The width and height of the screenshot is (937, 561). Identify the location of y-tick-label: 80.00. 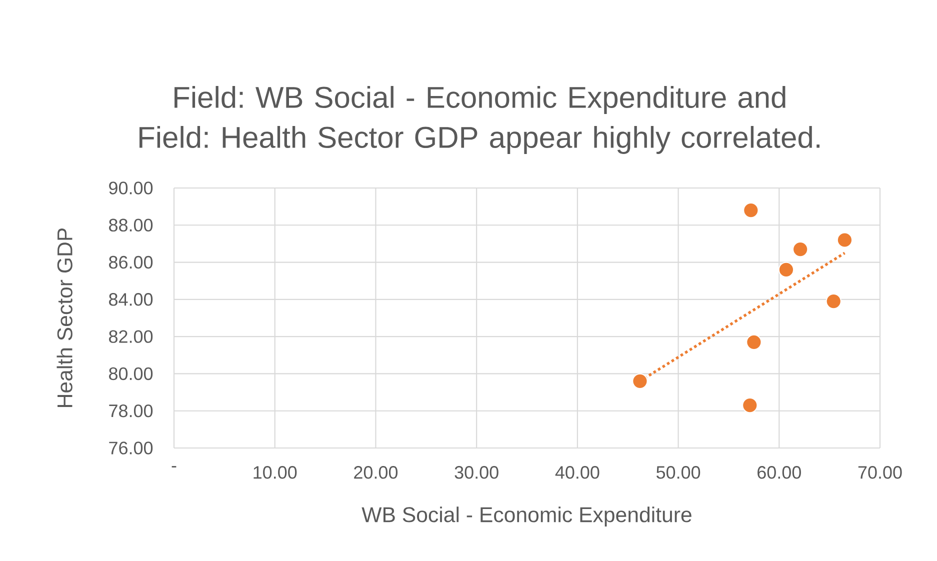
(131, 373).